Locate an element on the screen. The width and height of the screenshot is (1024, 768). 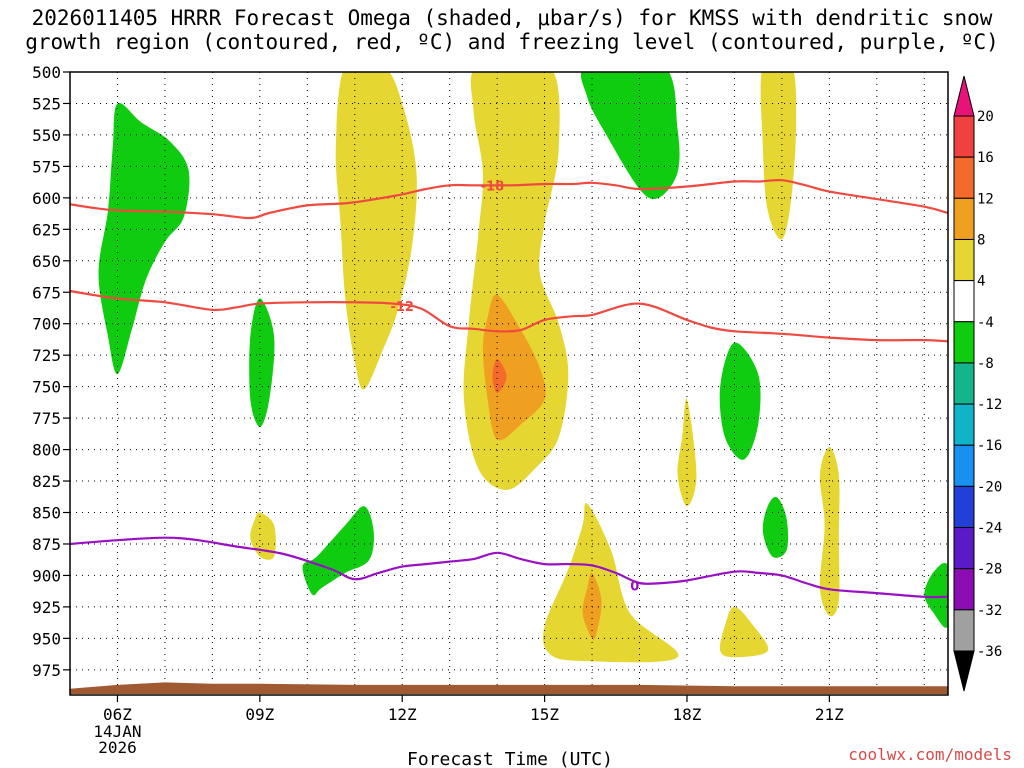
colorbar-label--36: -36 is located at coordinates (989, 652).